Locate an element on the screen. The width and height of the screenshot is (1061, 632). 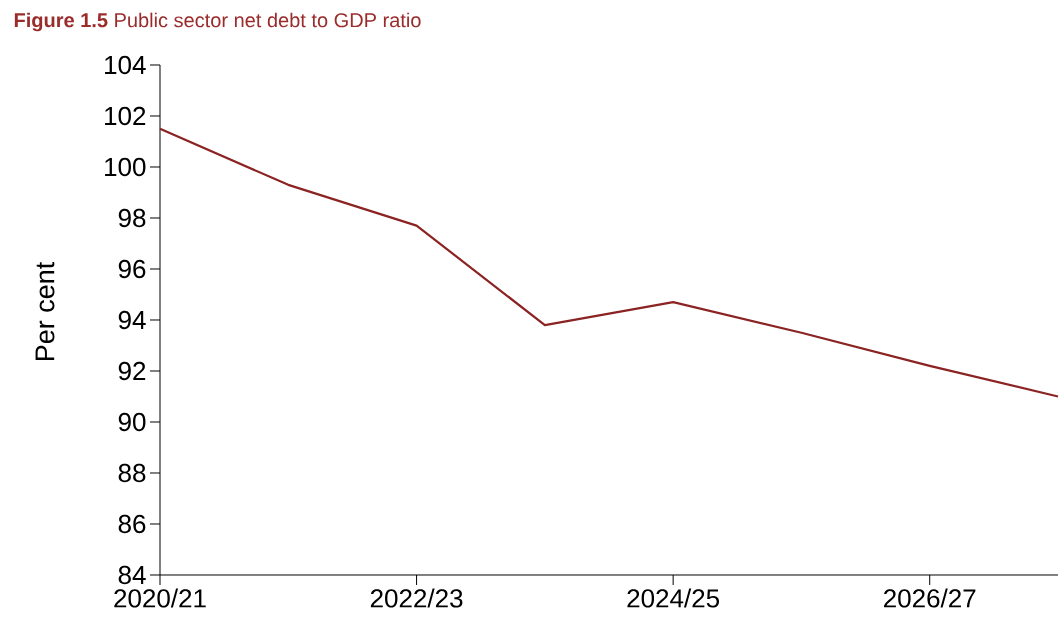
y-tick-label: 104 is located at coordinates (125, 65).